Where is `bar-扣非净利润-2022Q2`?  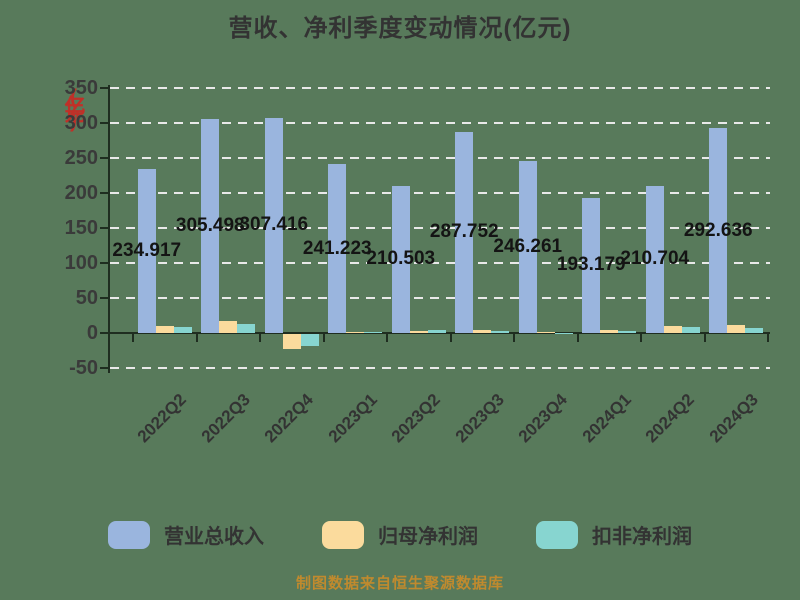 bar-扣非净利润-2022Q2 is located at coordinates (182, 329).